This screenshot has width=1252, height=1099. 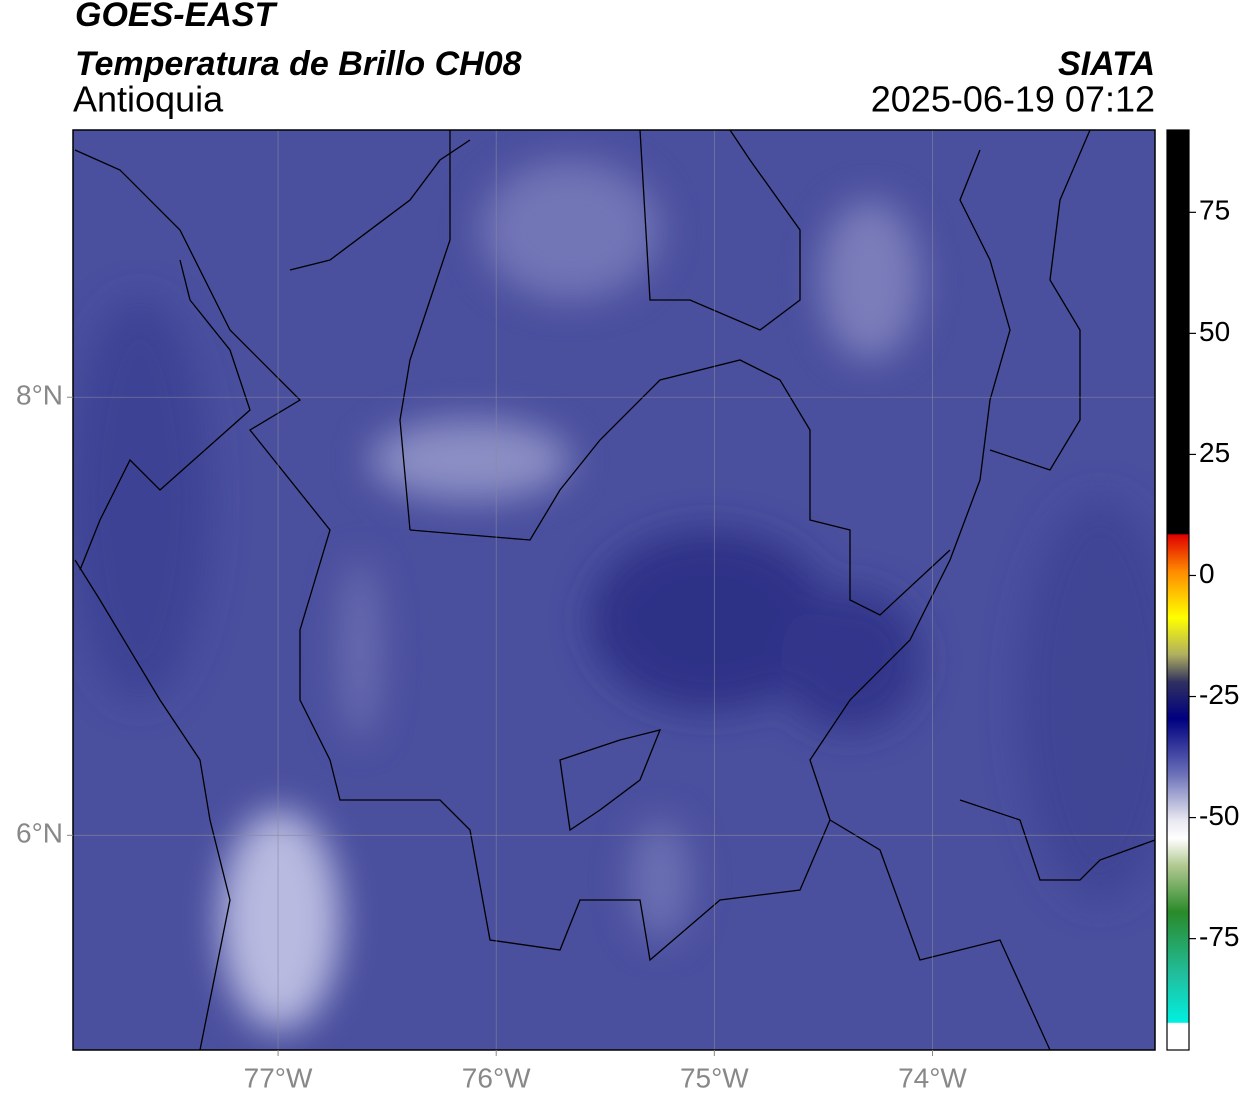 What do you see at coordinates (1219, 694) in the screenshot?
I see `colorbar-label: -25` at bounding box center [1219, 694].